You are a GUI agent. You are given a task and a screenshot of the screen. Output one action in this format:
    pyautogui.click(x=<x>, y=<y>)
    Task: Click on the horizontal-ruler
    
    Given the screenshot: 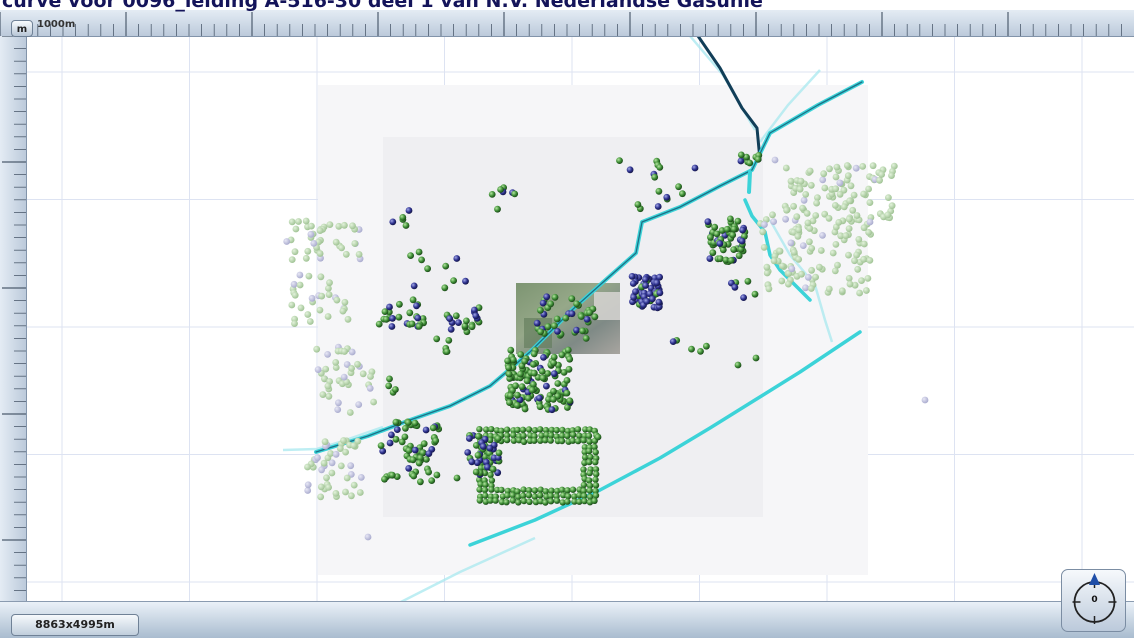 What is the action you would take?
    pyautogui.click(x=567, y=23)
    